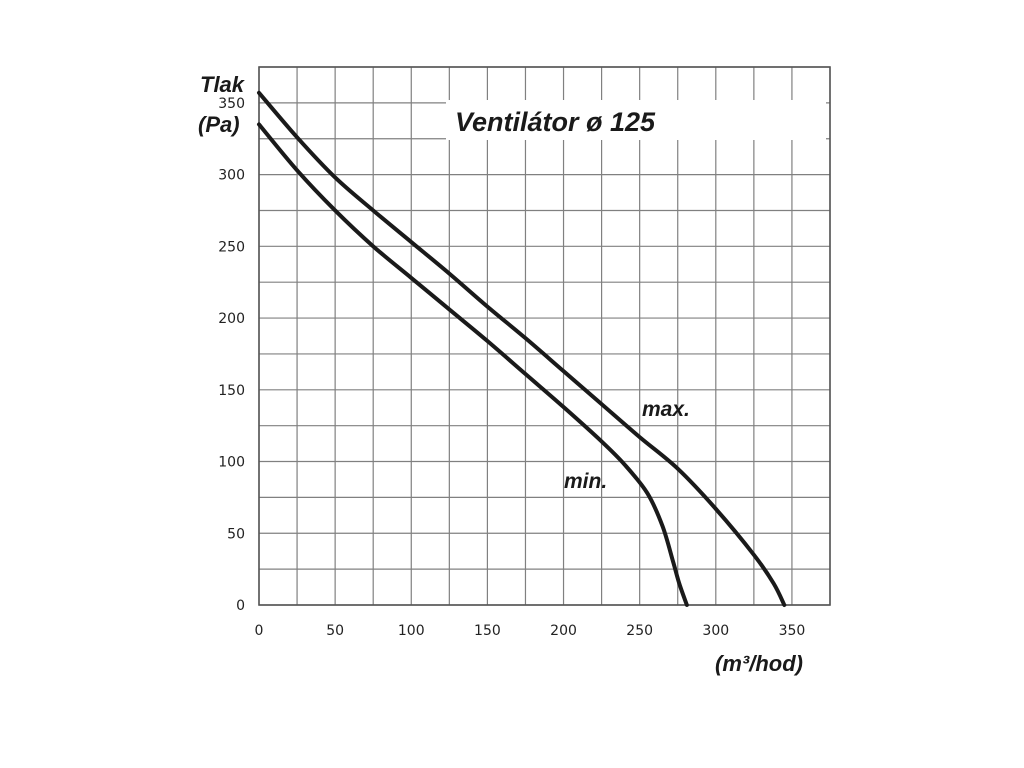  What do you see at coordinates (240, 606) in the screenshot?
I see `y-tick-label: 0` at bounding box center [240, 606].